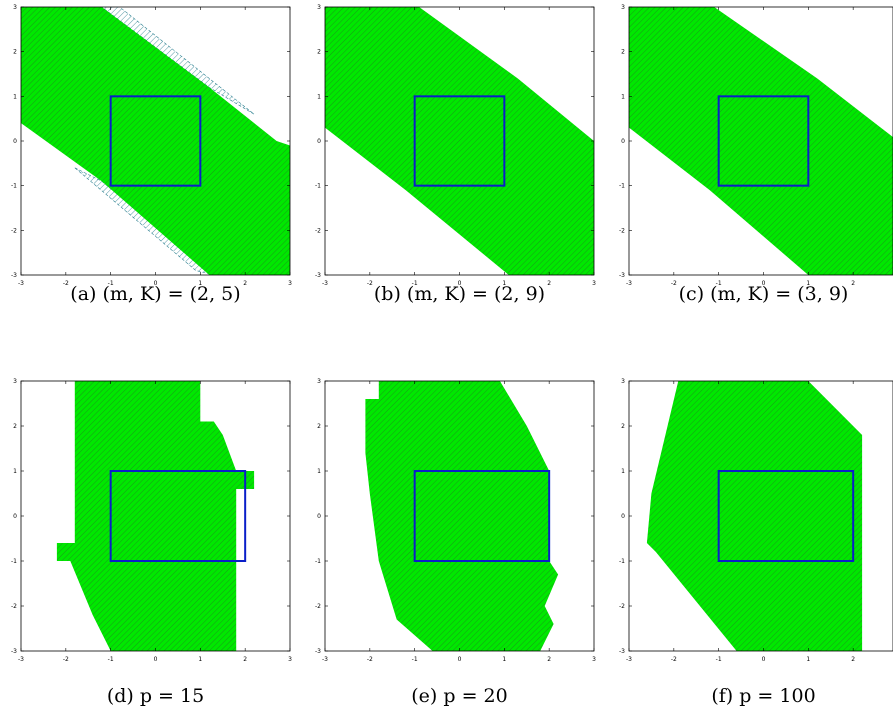 The height and width of the screenshot is (717, 893). Describe the element at coordinates (155, 294) in the screenshot. I see `panel-caption: (a) (m, K) = (2, 5)` at that location.